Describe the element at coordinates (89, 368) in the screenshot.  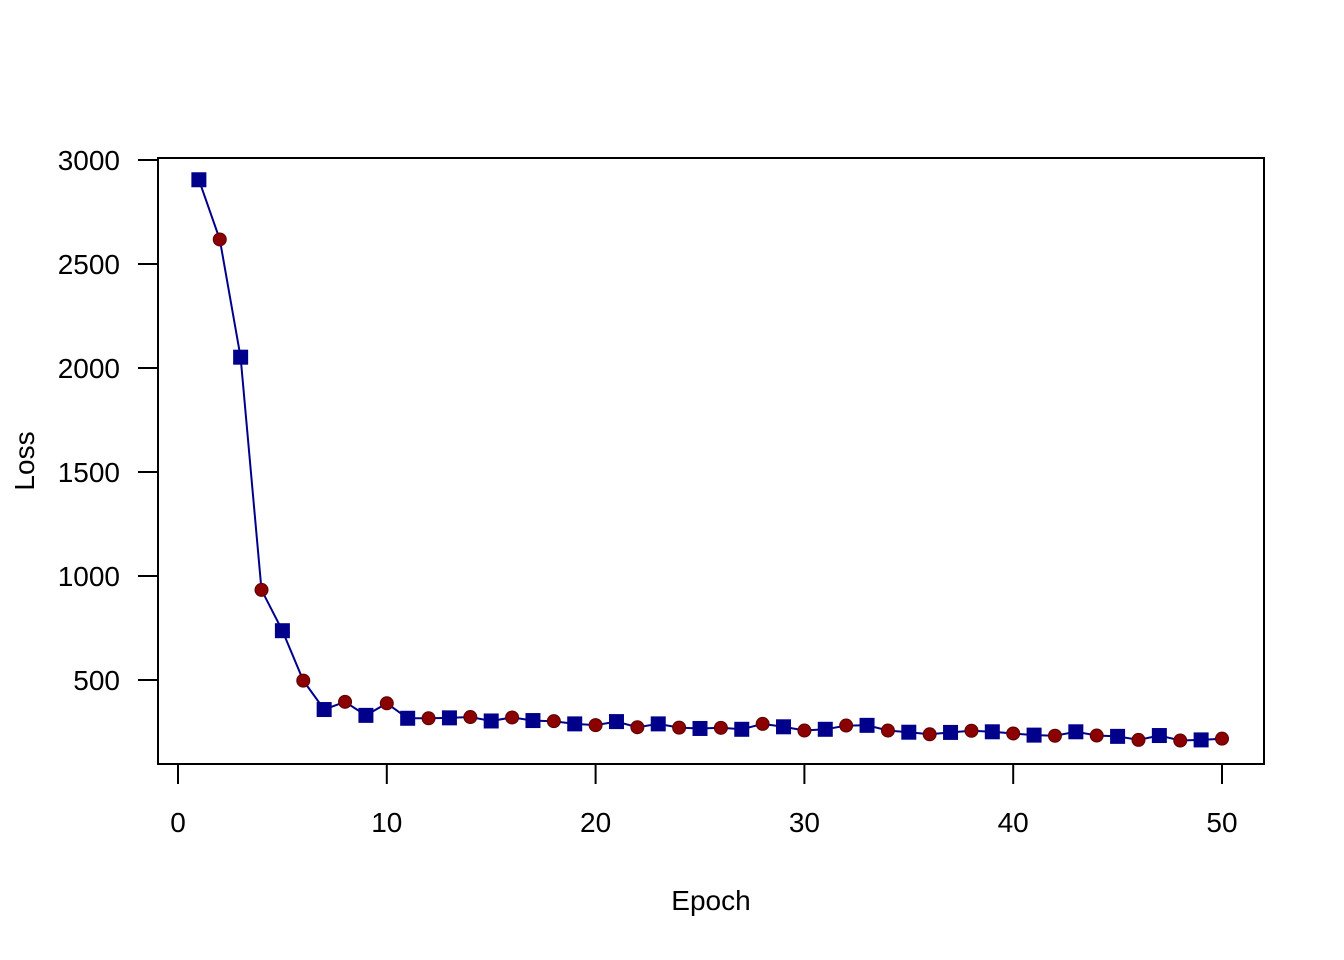
I see `y-tick-label: 2000` at that location.